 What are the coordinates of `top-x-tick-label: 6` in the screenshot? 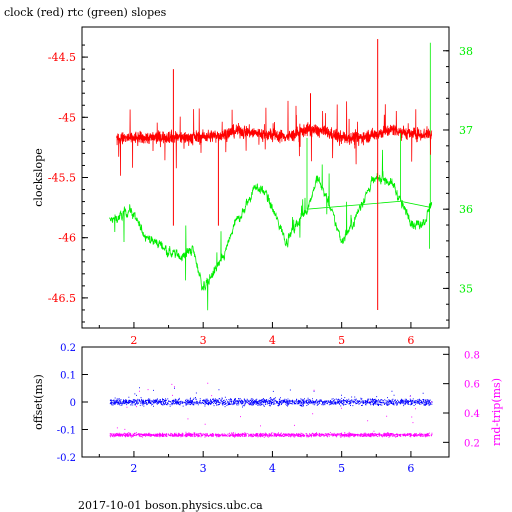 It's located at (410, 340).